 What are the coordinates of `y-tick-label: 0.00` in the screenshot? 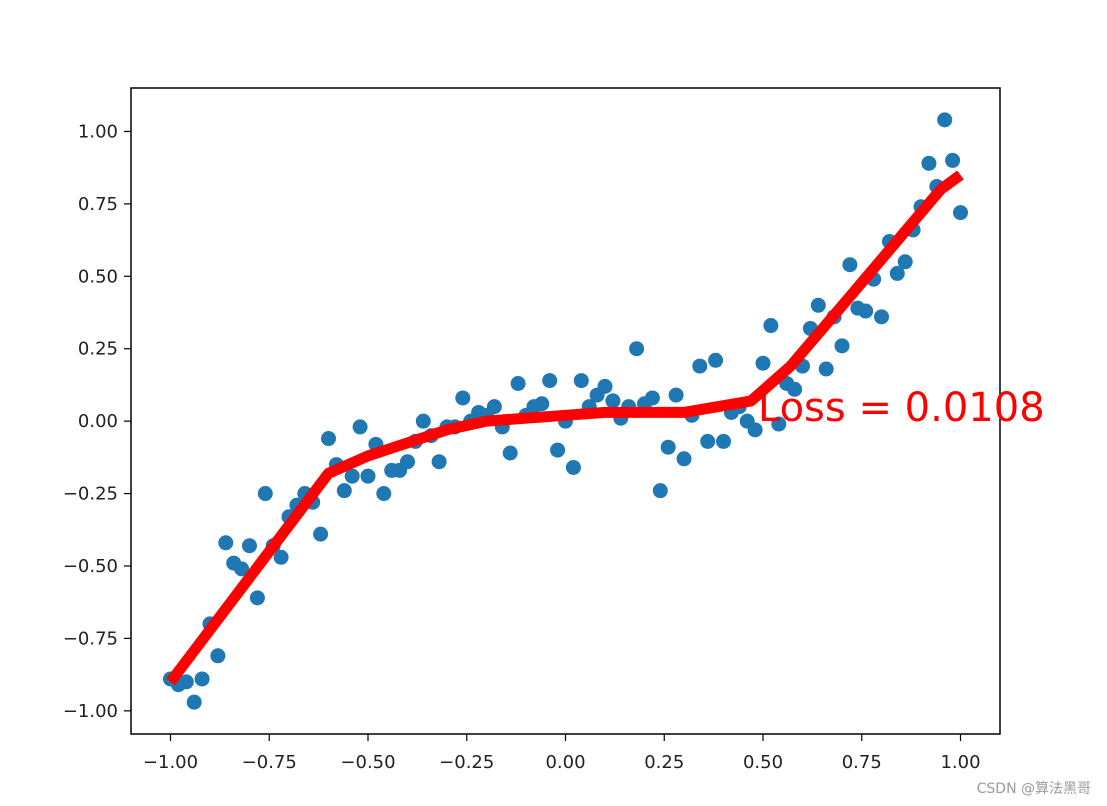 It's located at (98, 421).